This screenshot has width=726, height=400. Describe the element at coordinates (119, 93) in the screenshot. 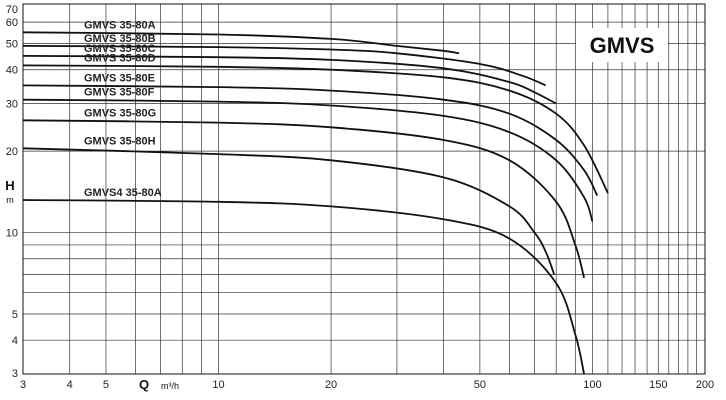

I see `curve-label-gmvs-35-80f: GMVS 35-80F` at that location.